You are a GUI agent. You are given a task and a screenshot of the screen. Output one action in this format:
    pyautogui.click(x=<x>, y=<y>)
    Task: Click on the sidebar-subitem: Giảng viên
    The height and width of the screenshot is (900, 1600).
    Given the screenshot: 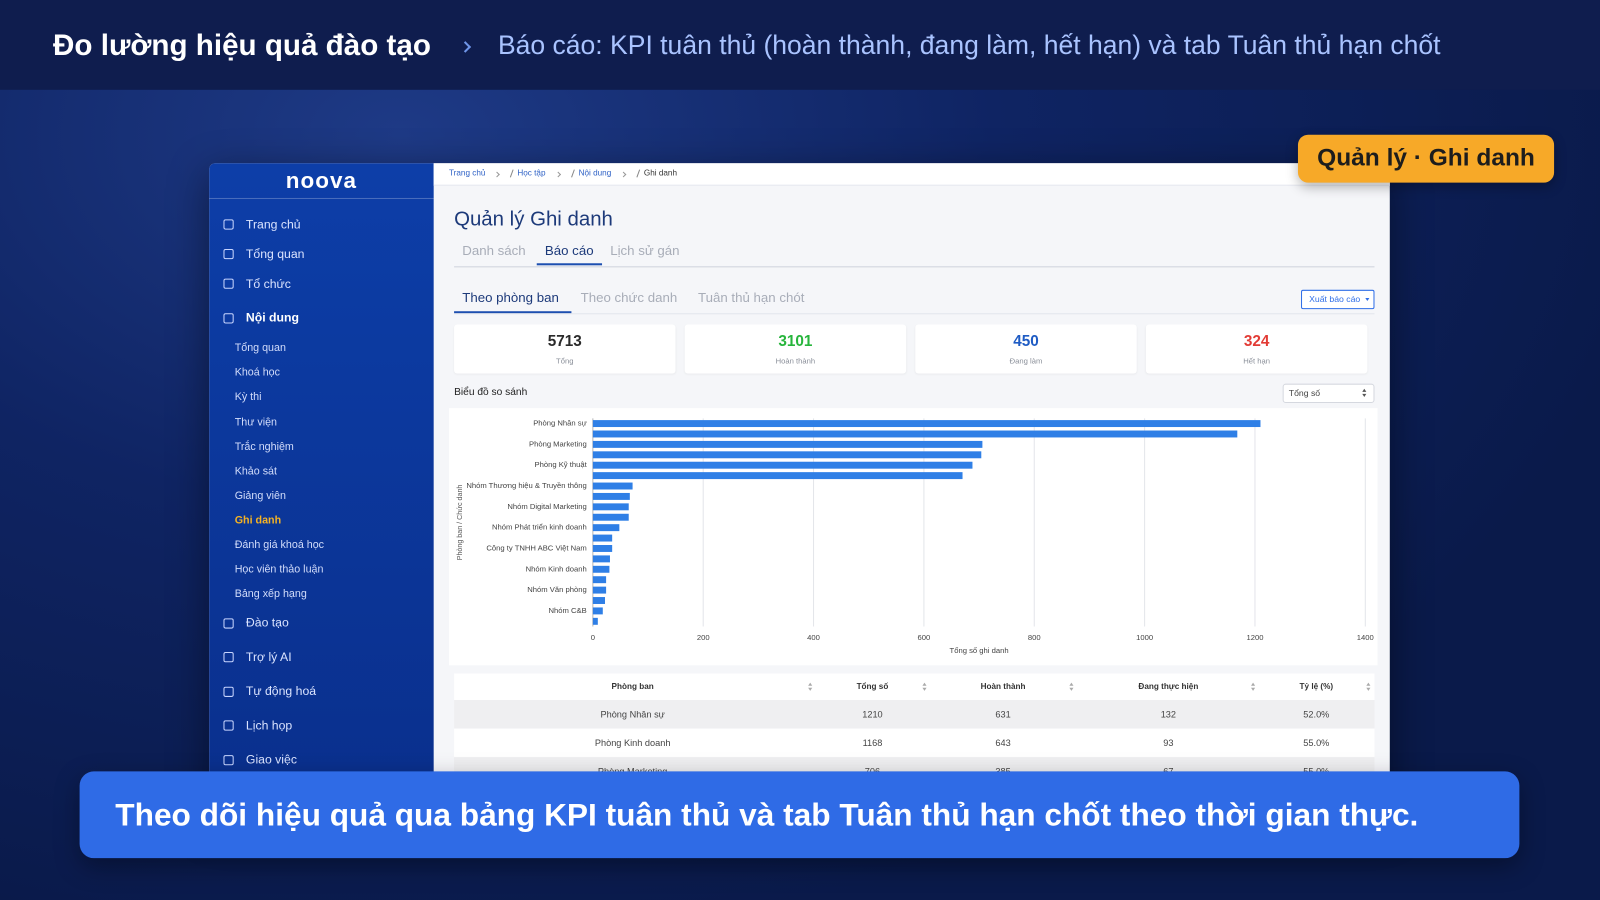 What is the action you would take?
    pyautogui.click(x=260, y=495)
    